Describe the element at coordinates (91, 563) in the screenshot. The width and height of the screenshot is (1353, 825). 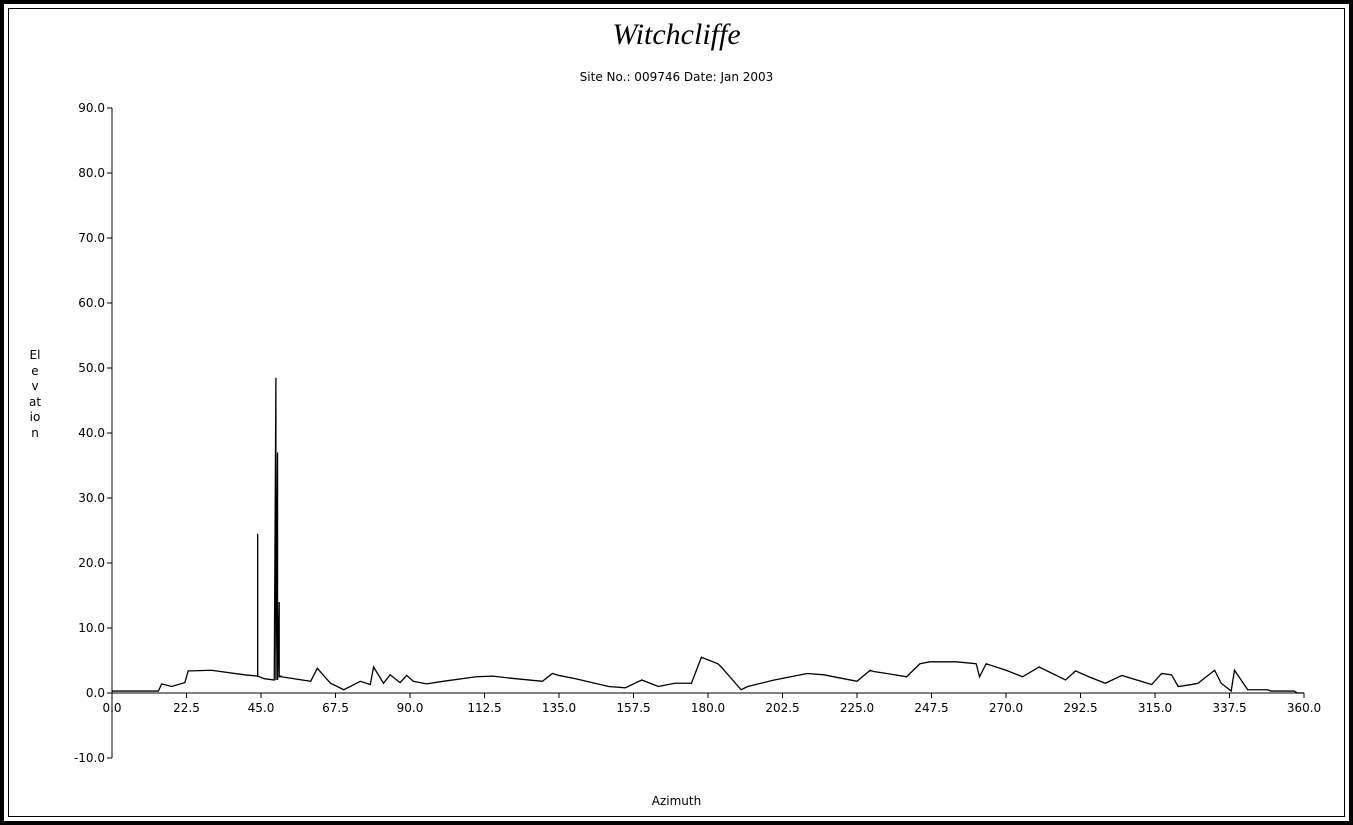
I see `y-tick-label: 20.0` at that location.